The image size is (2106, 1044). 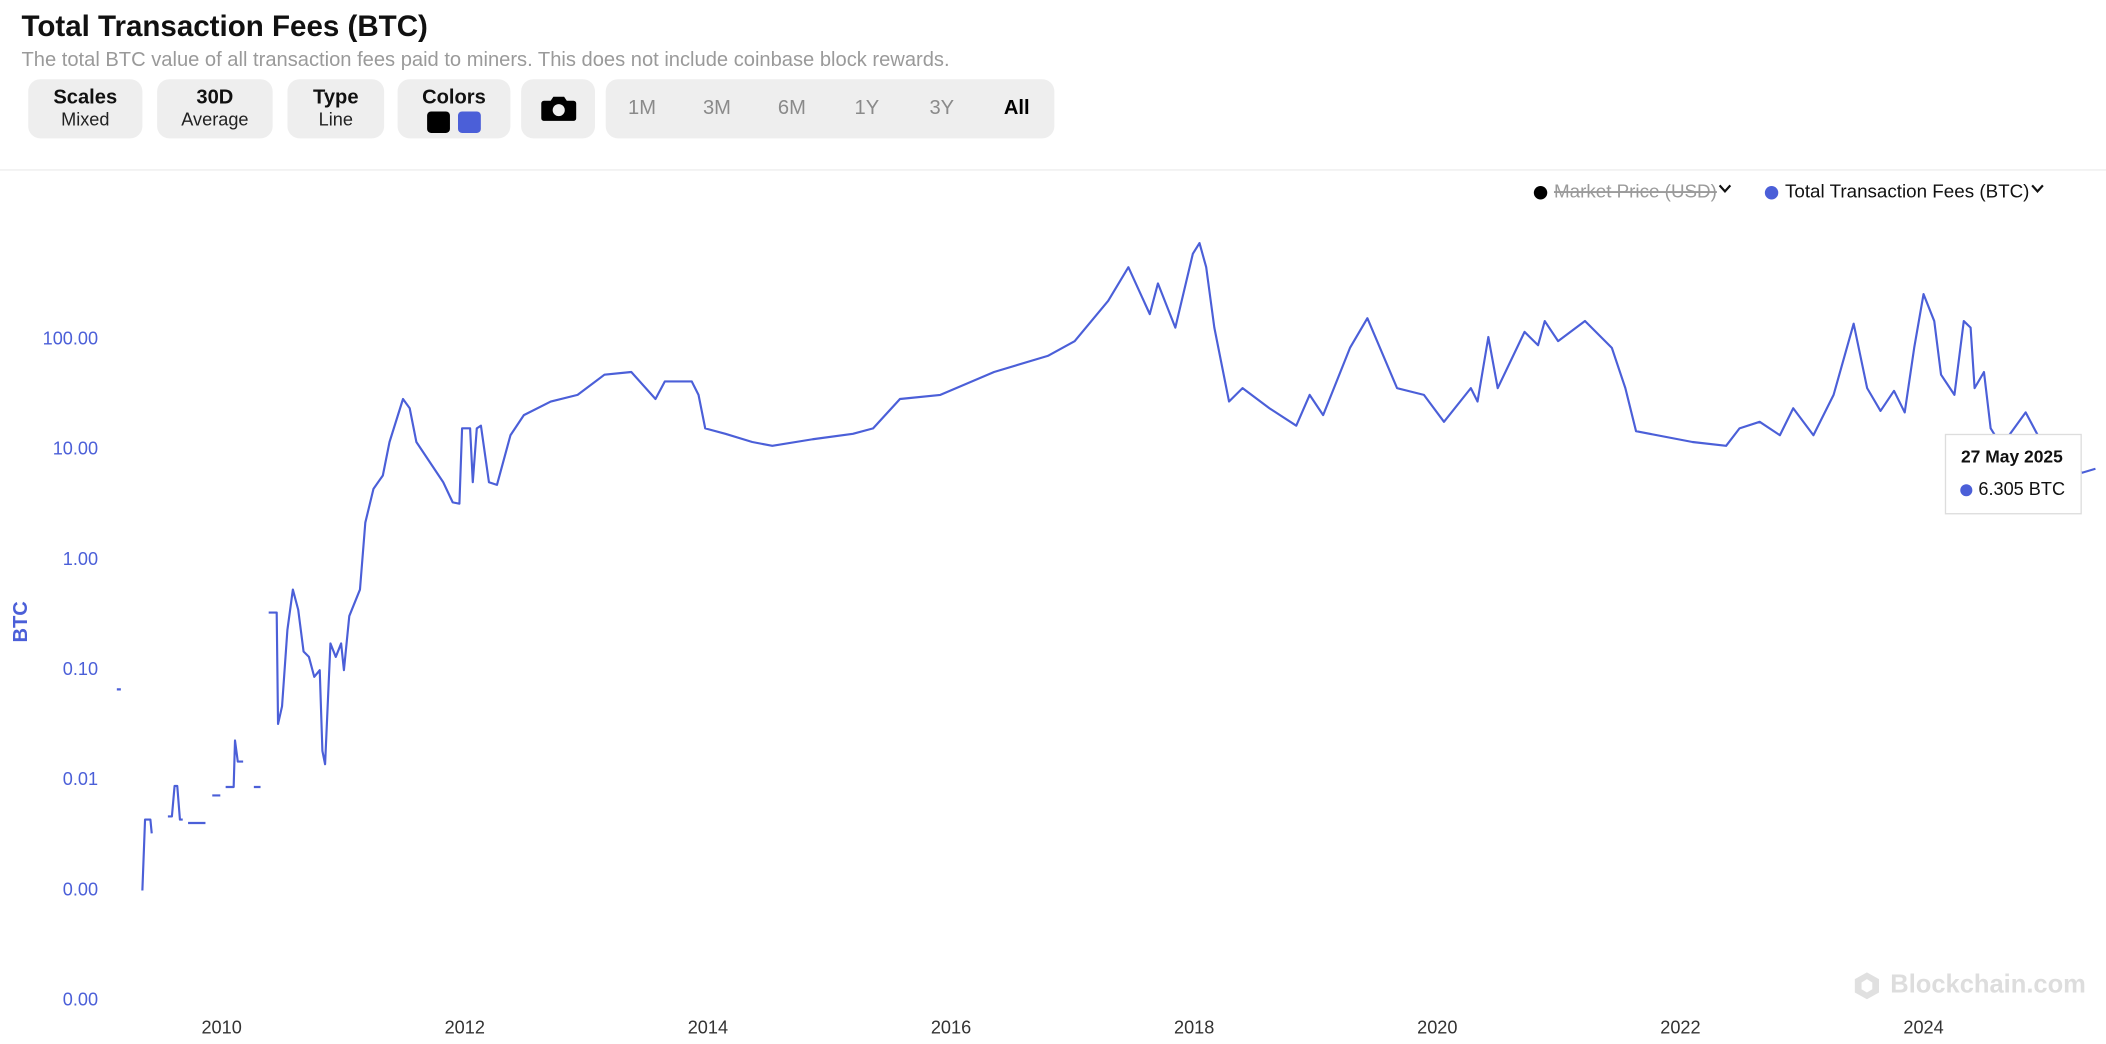 I want to click on button-label: Type, so click(x=335, y=97).